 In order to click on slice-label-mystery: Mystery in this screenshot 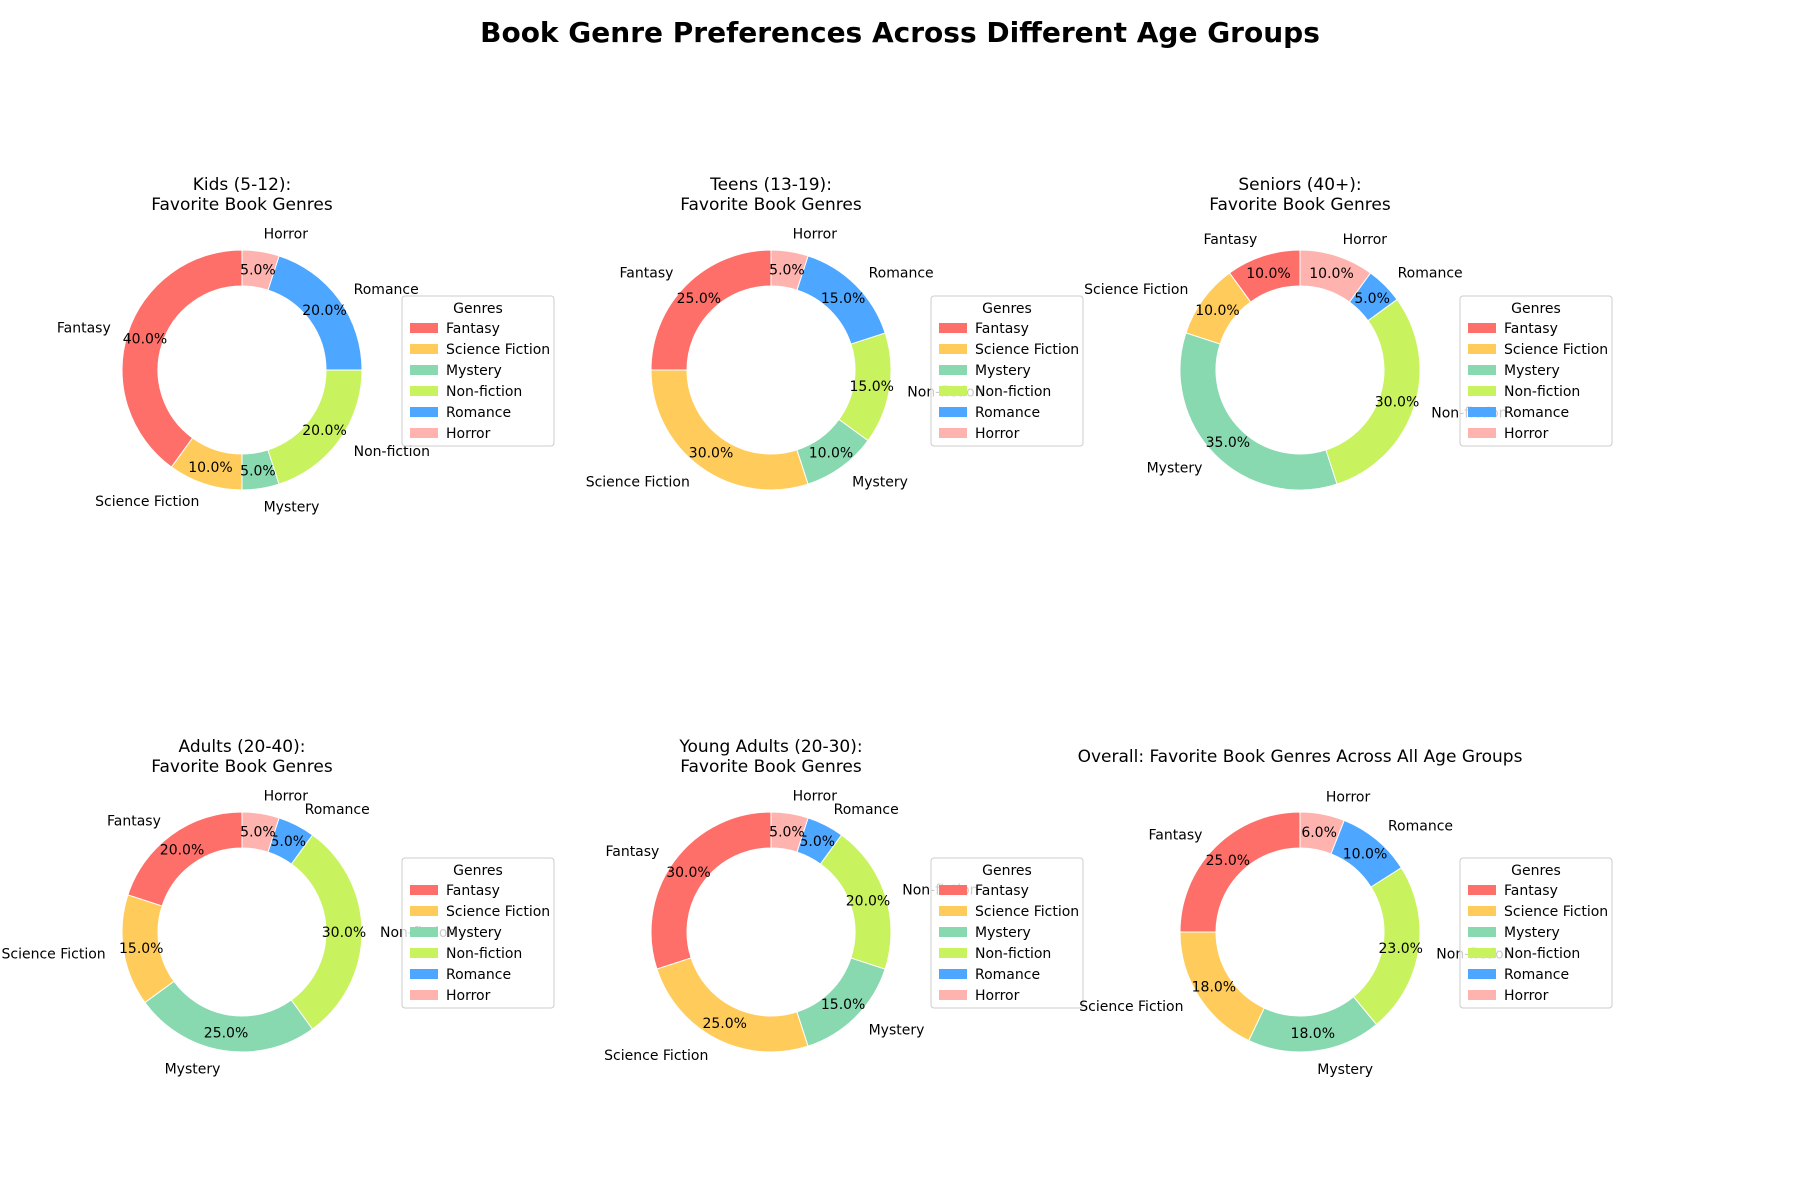, I will do `click(1345, 1070)`.